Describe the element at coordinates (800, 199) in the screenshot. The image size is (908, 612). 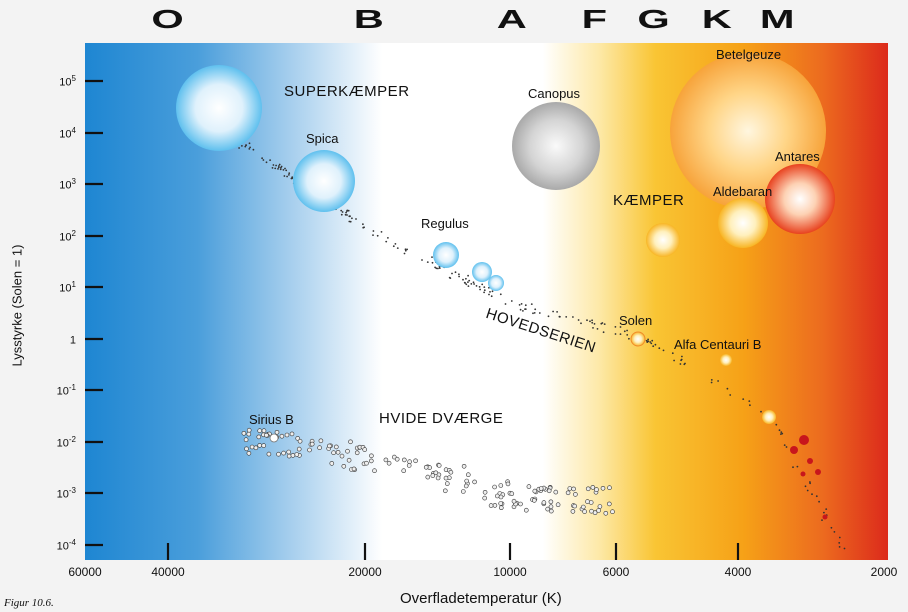
I see `antares-star` at that location.